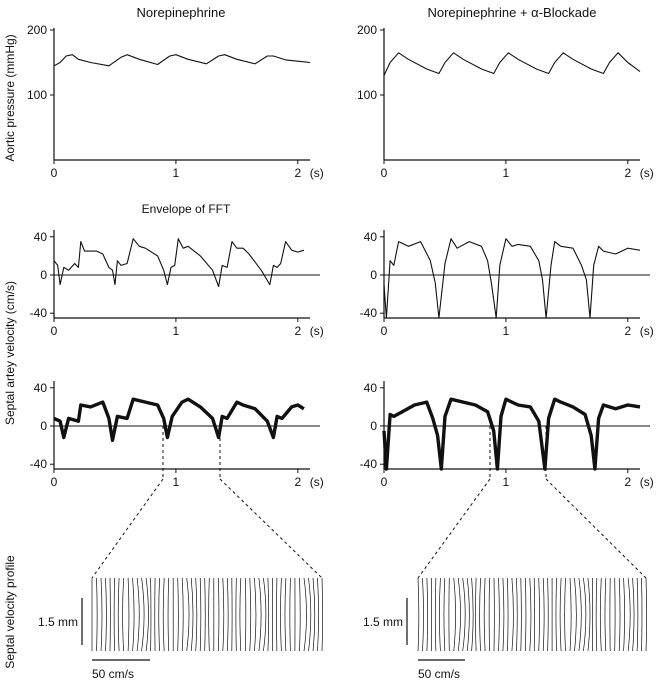 The image size is (666, 685). Describe the element at coordinates (10, 97) in the screenshot. I see `pressure-axis-label: Aortic pressure (mmHg)` at that location.